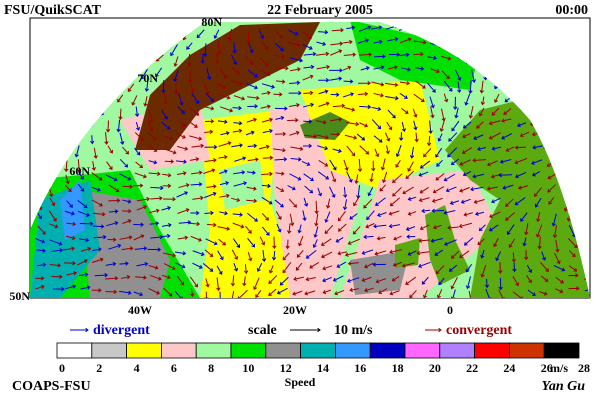  What do you see at coordinates (320, 10) in the screenshot?
I see `header-title: 22 February 2005` at bounding box center [320, 10].